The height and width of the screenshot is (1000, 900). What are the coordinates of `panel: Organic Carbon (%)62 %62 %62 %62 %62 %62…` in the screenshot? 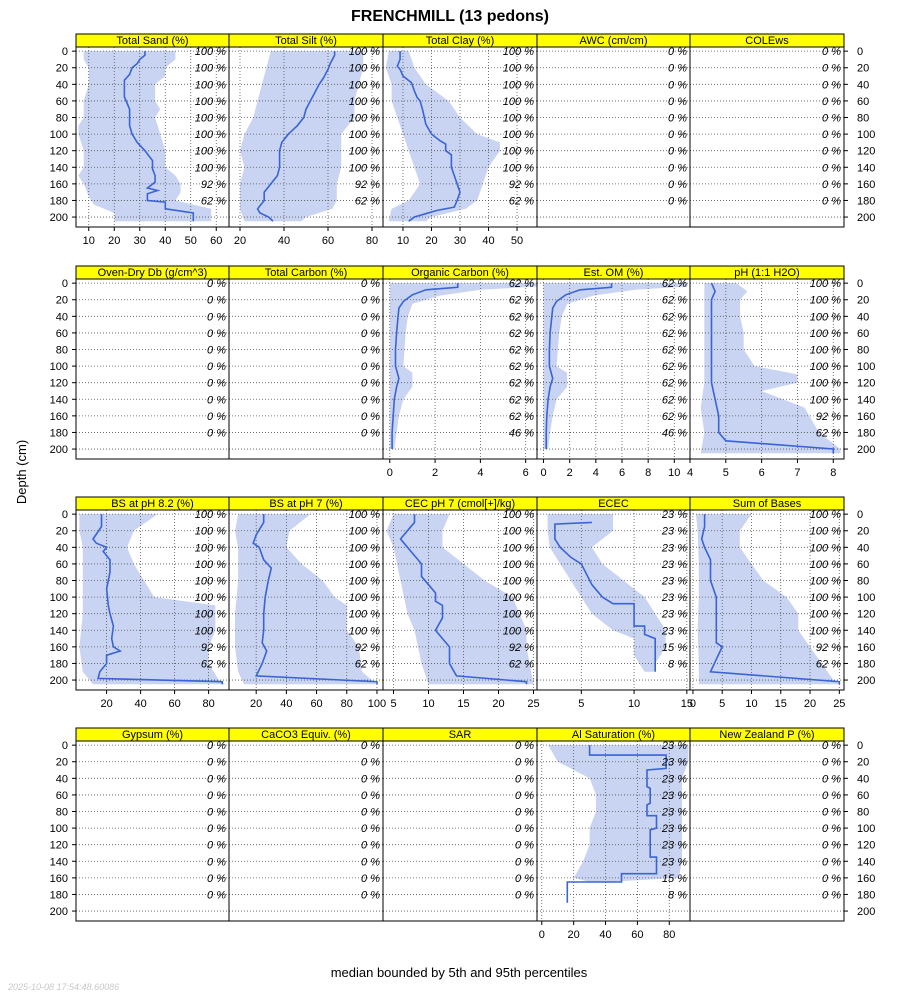 It's located at (460, 372).